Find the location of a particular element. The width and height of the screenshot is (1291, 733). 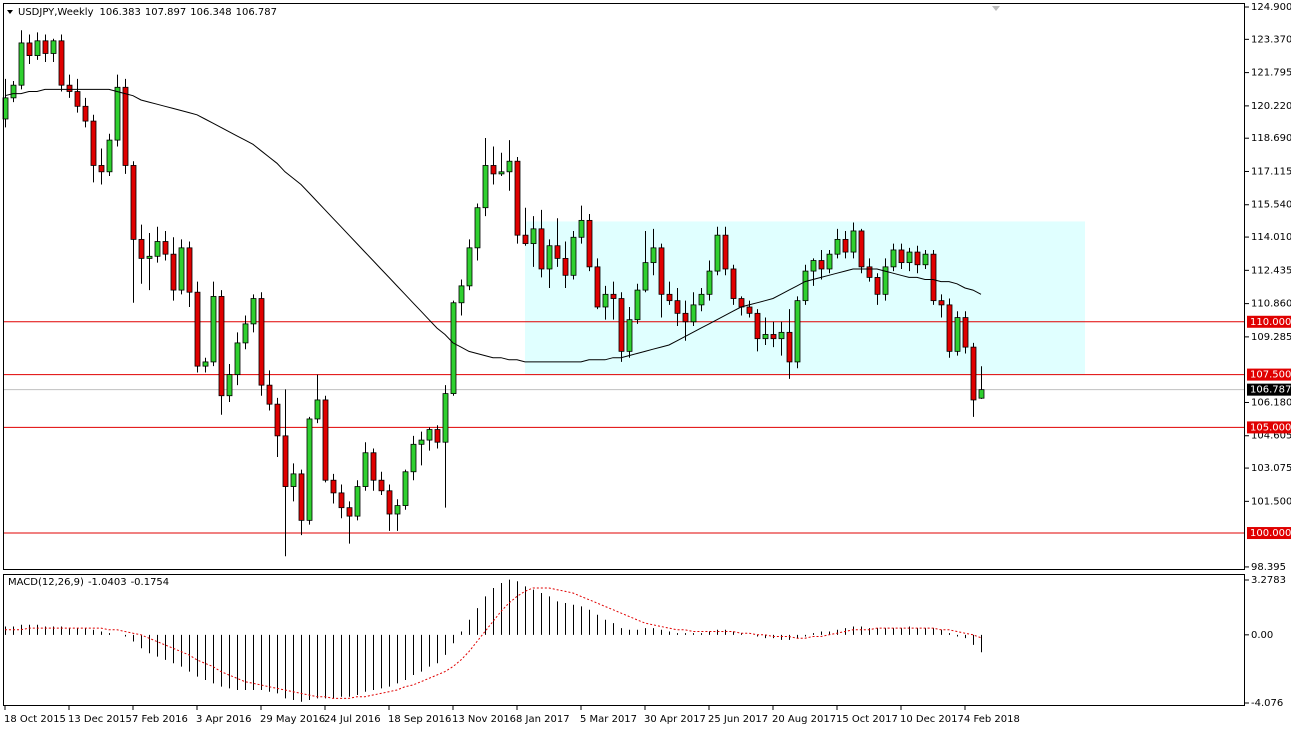

low-value: 106.348 is located at coordinates (210, 12).